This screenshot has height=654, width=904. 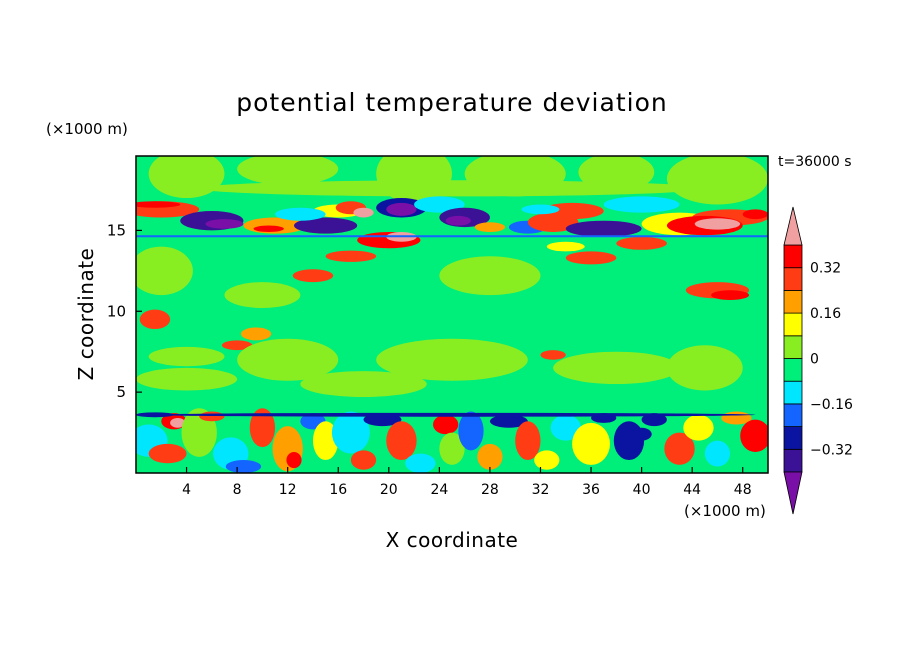 I want to click on x-tick-label: 16, so click(x=338, y=490).